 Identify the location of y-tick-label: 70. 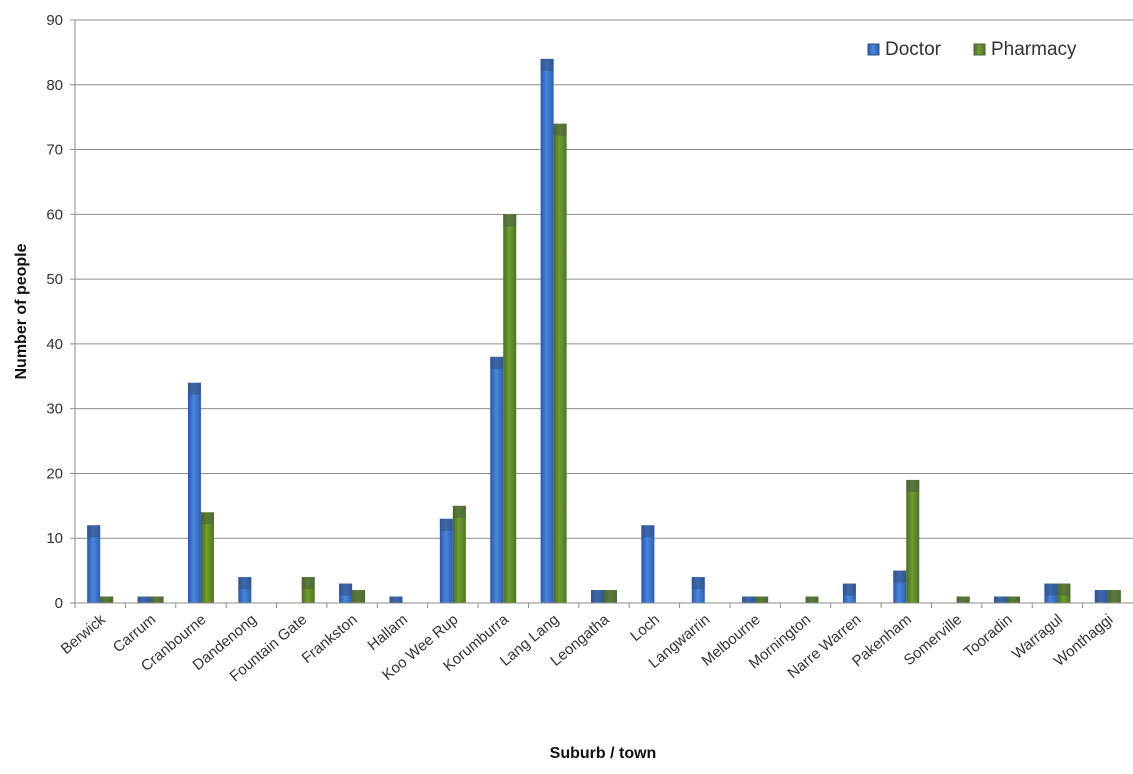
(54, 150).